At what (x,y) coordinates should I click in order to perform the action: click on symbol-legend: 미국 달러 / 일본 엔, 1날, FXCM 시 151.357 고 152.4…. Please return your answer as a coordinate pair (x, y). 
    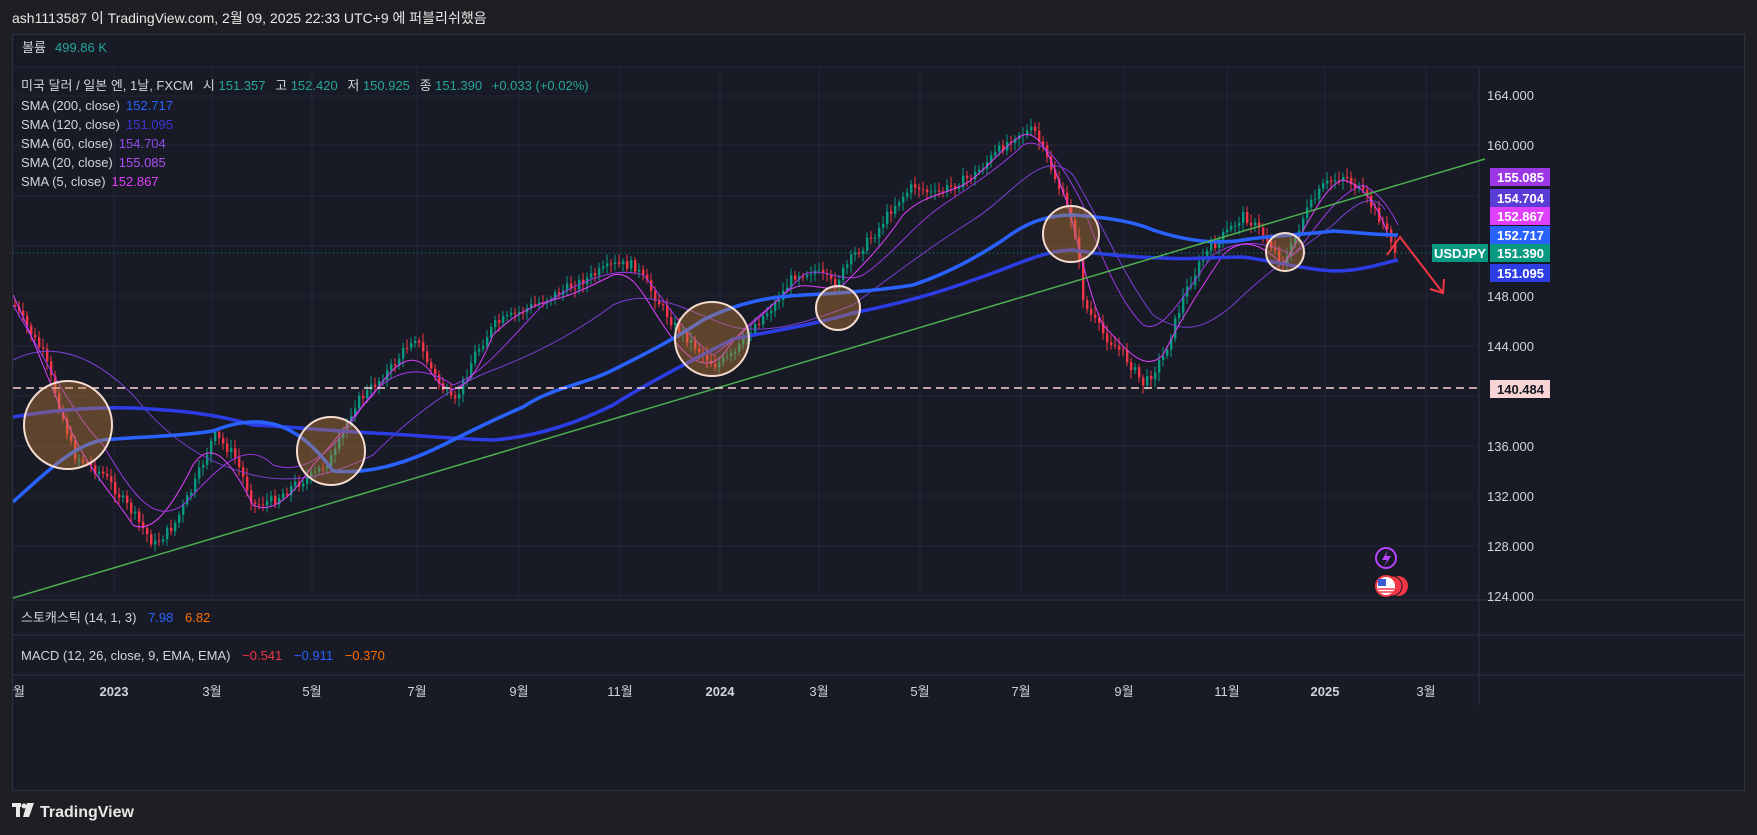
    Looking at the image, I should click on (305, 85).